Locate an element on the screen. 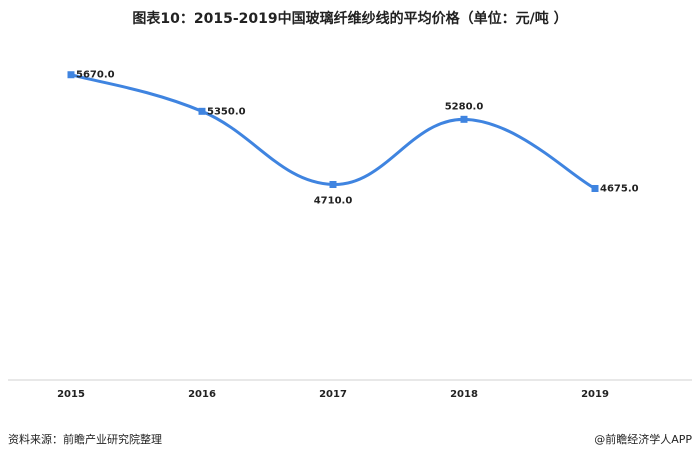 The height and width of the screenshot is (460, 700). value-label: 5350.0 is located at coordinates (226, 111).